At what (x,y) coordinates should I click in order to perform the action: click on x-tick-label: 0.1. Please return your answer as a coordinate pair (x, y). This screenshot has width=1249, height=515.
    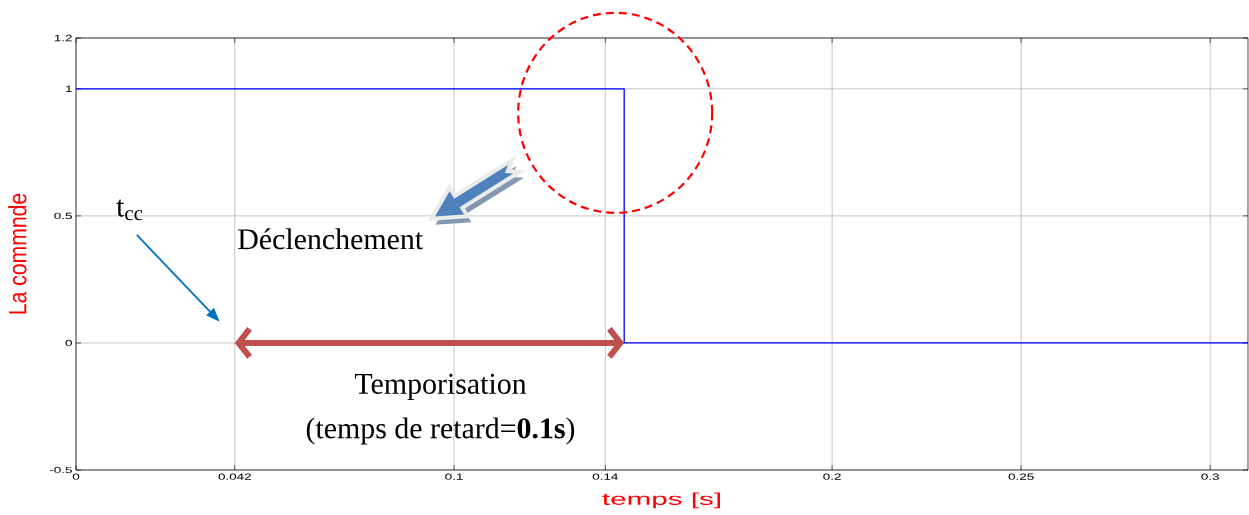
    Looking at the image, I should click on (454, 476).